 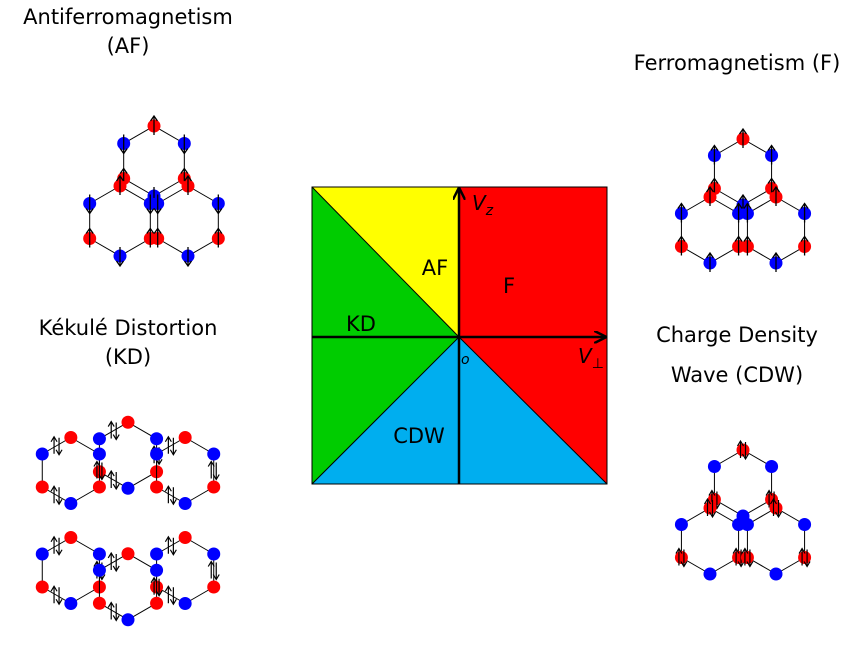 What do you see at coordinates (128, 521) in the screenshot?
I see `kd-lattice` at bounding box center [128, 521].